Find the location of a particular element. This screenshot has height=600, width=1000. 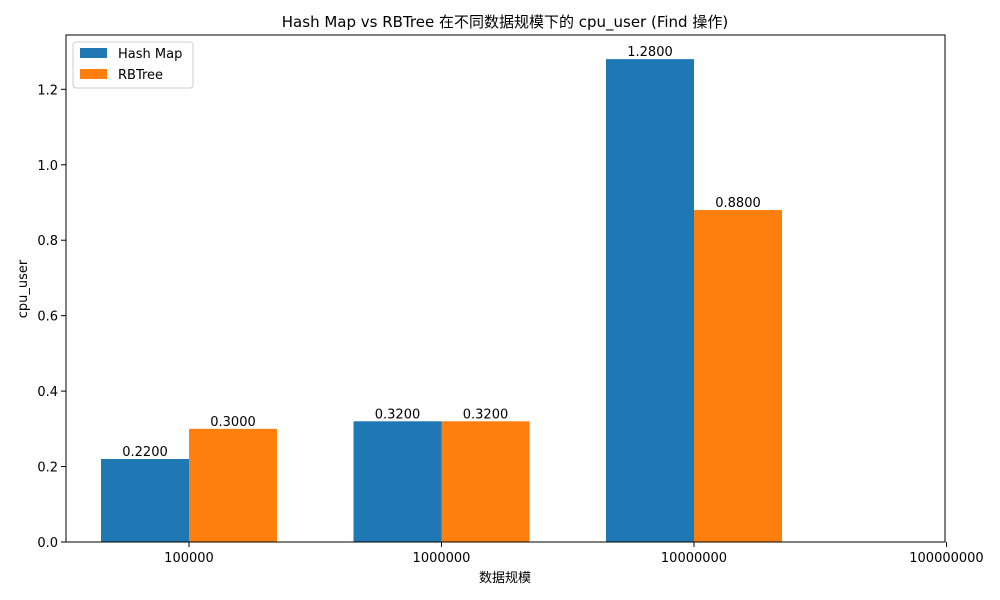

bar-value-label: 0.3000 is located at coordinates (233, 422).